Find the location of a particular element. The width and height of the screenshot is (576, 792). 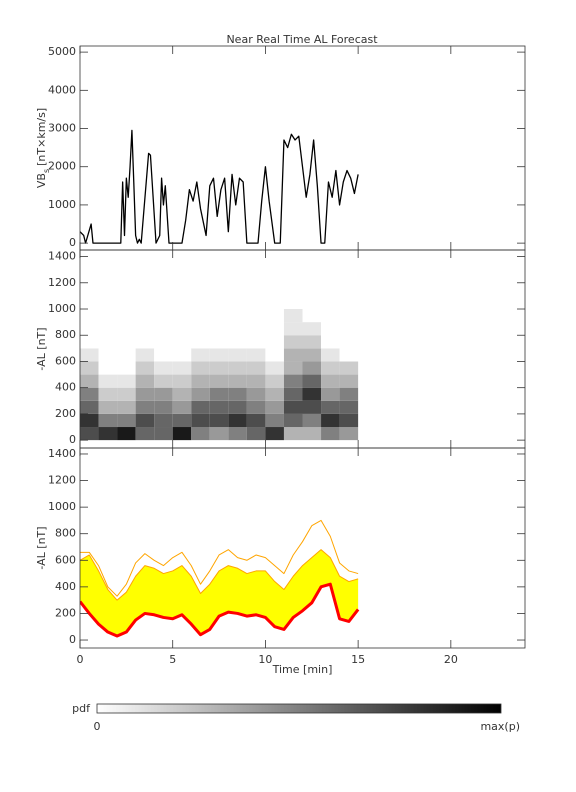

x-tick-label: 0 is located at coordinates (80, 659).